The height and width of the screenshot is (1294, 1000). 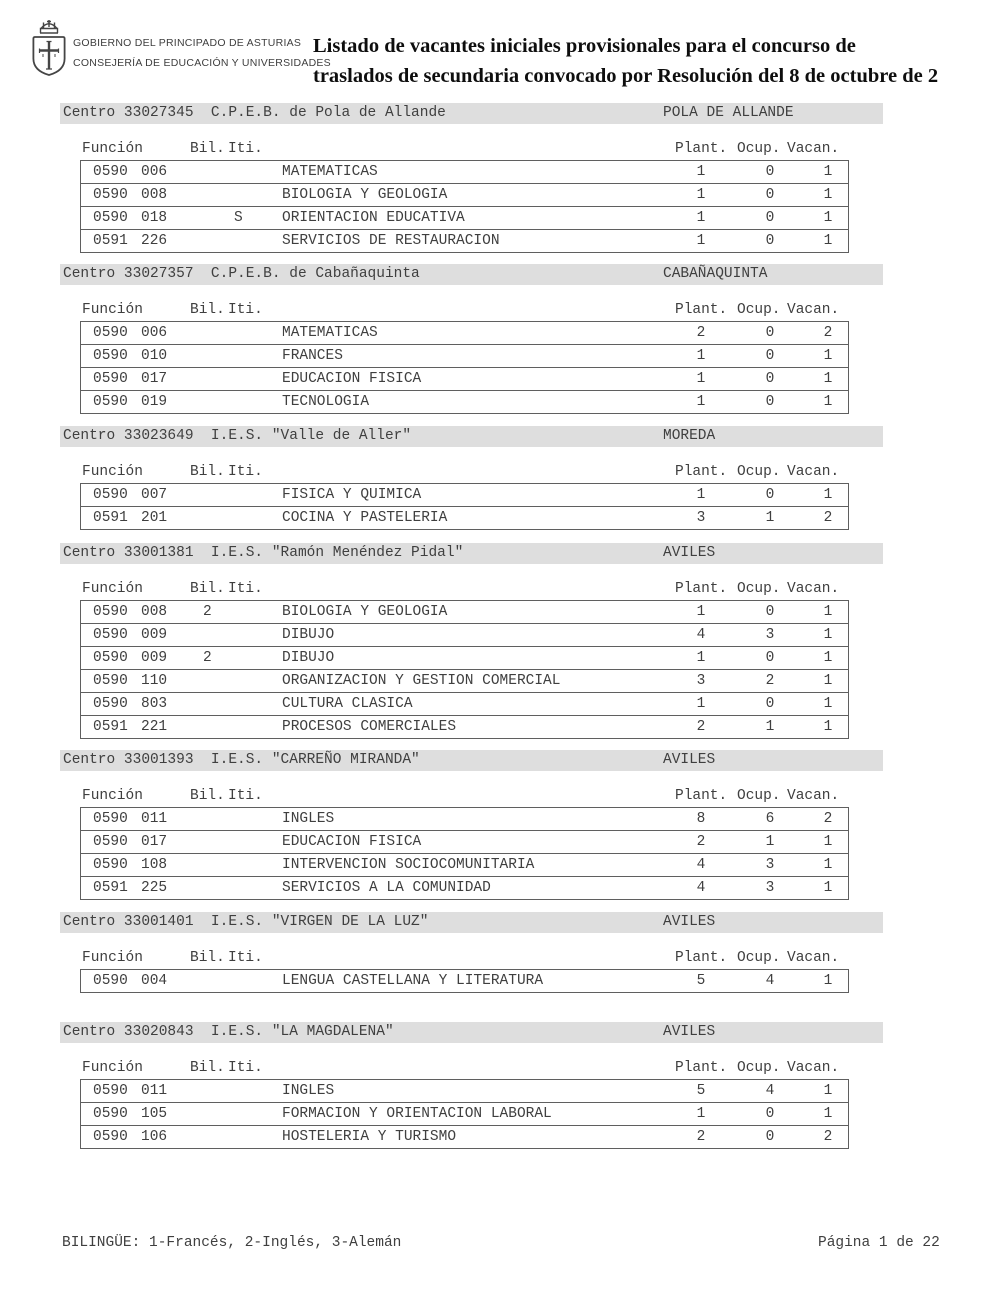 What do you see at coordinates (241, 760) in the screenshot?
I see `centro-title: Centro 33001393 I.E.S. "CARREÑO MIRANDA"` at bounding box center [241, 760].